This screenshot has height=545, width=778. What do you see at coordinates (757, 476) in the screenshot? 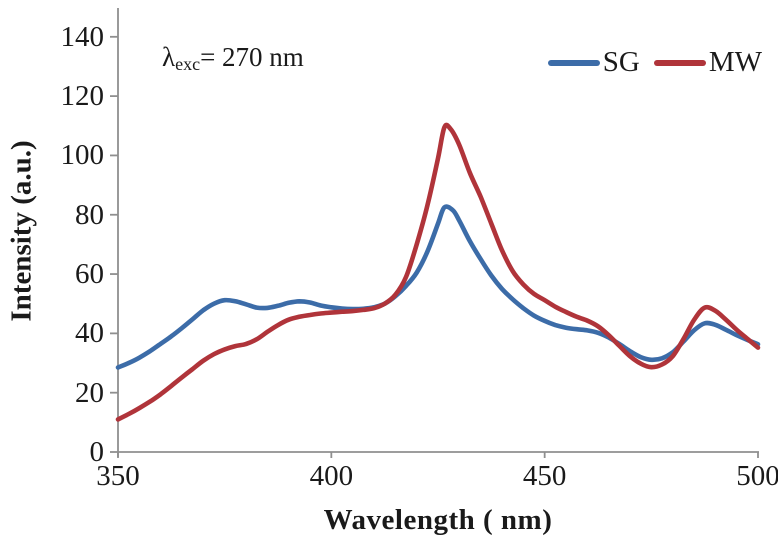
I see `x-tick-label-500: 500` at bounding box center [757, 476].